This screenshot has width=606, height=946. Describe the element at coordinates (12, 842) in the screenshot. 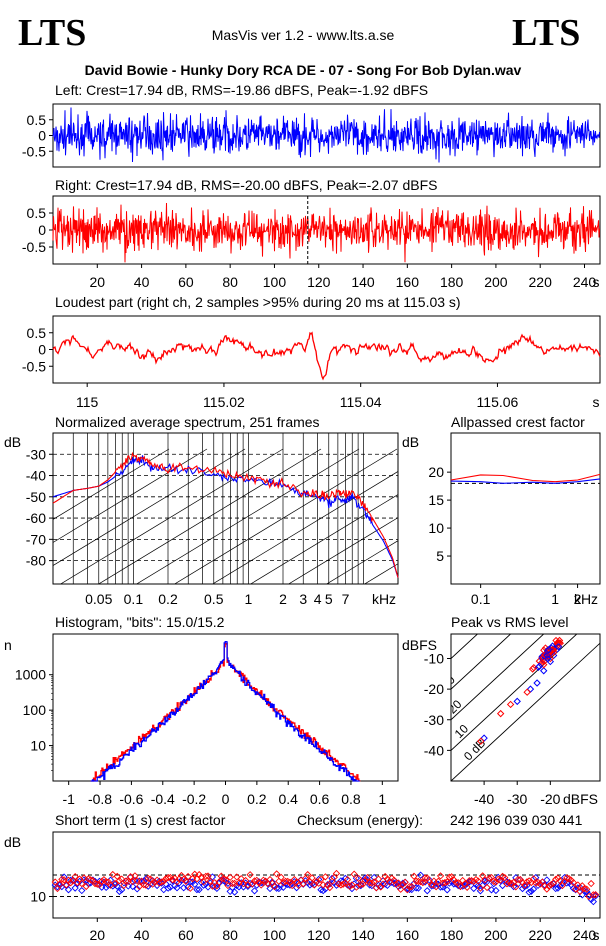

I see `stc-ylabel: dB` at that location.